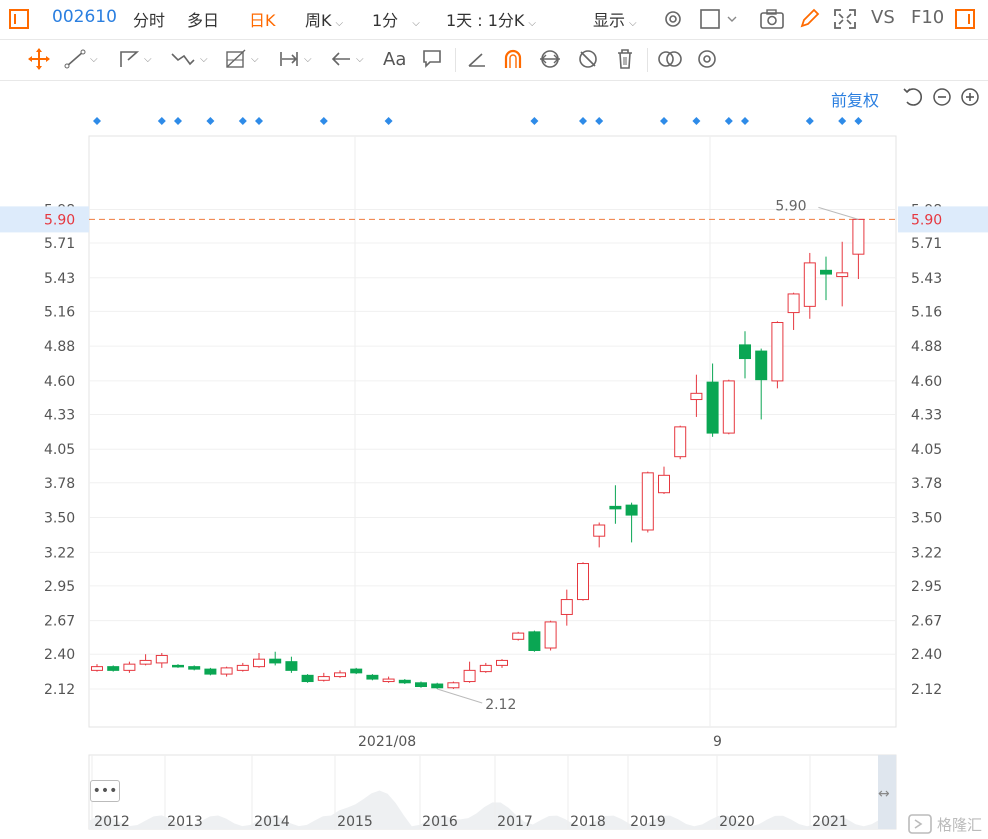  I want to click on camera-icon, so click(772, 21).